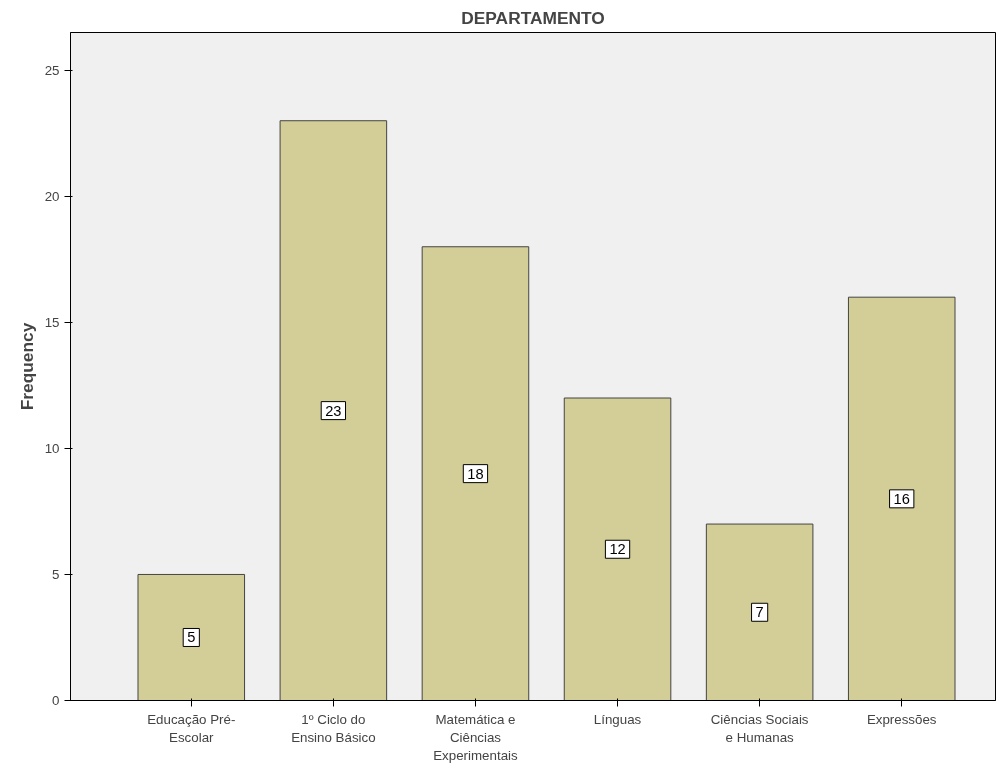 The width and height of the screenshot is (1001, 772). Describe the element at coordinates (476, 737) in the screenshot. I see `x-tick-label: Matemática e Ciências Experimentais` at that location.